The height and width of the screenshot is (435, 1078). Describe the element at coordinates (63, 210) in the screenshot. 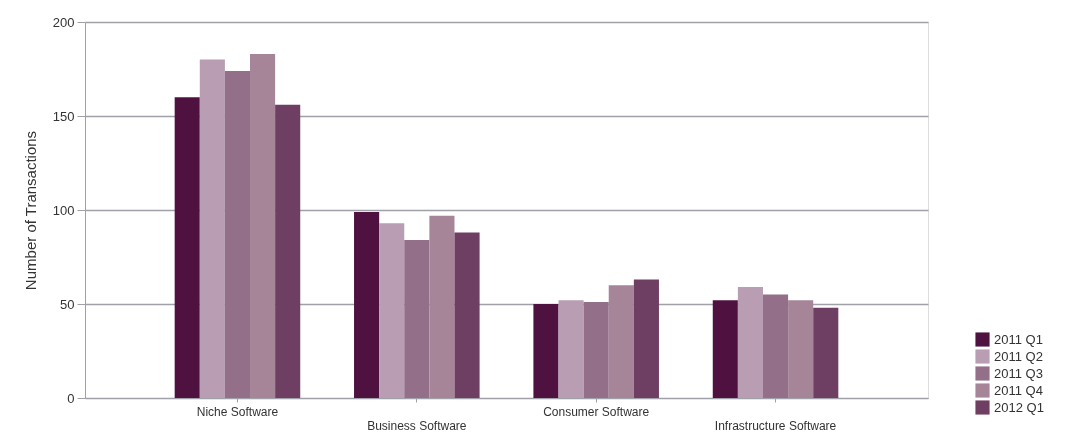

I see `y-tick-label: 100` at that location.